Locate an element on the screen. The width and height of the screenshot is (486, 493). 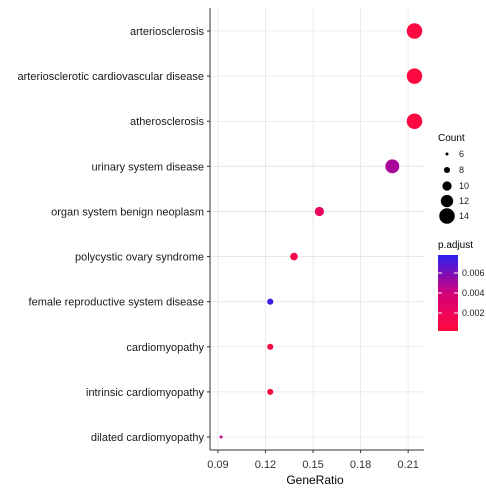
y-tick-label: urinary system disease is located at coordinates (148, 167).